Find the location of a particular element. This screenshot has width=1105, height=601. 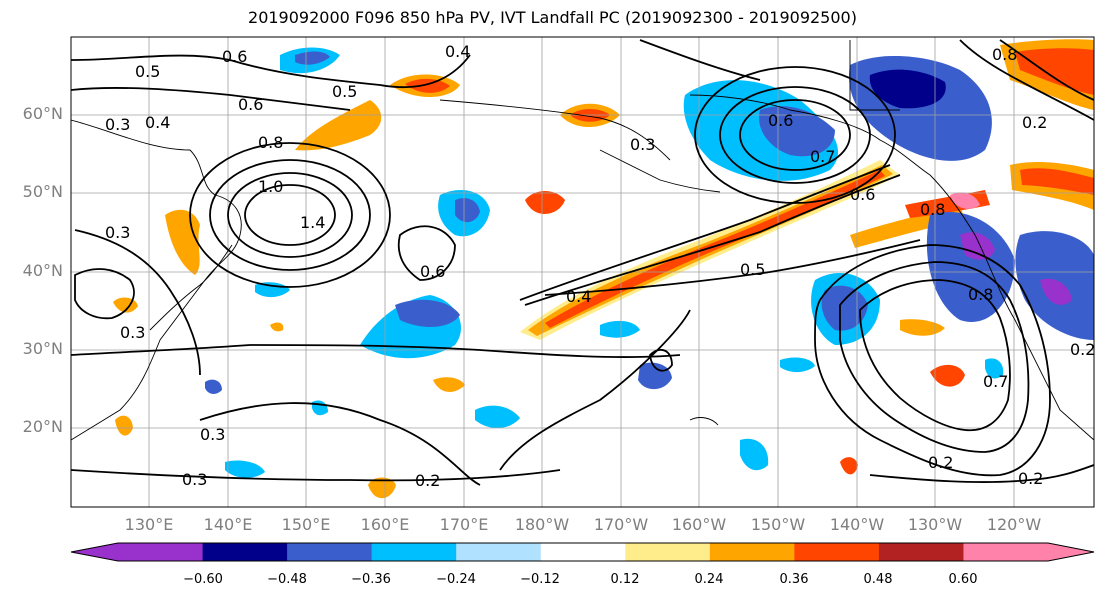

lat-label: 60°N is located at coordinates (42, 113).